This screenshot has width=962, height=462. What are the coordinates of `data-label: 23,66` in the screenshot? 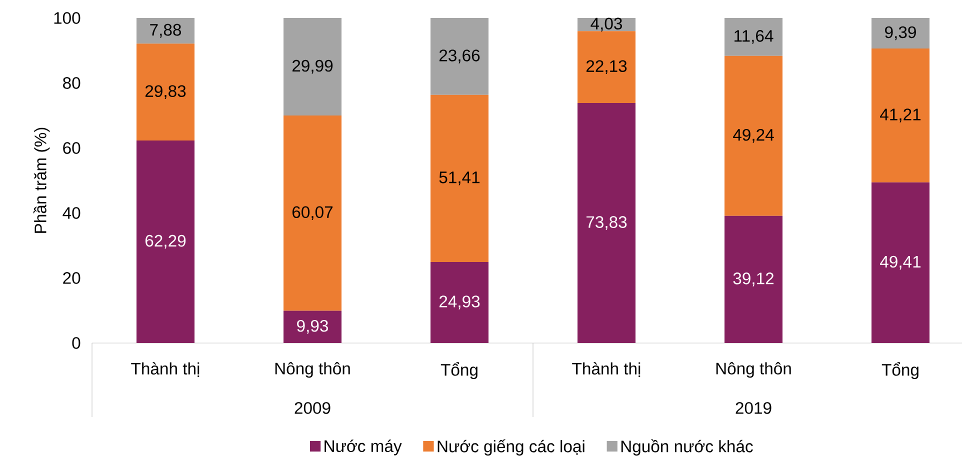 It's located at (459, 57).